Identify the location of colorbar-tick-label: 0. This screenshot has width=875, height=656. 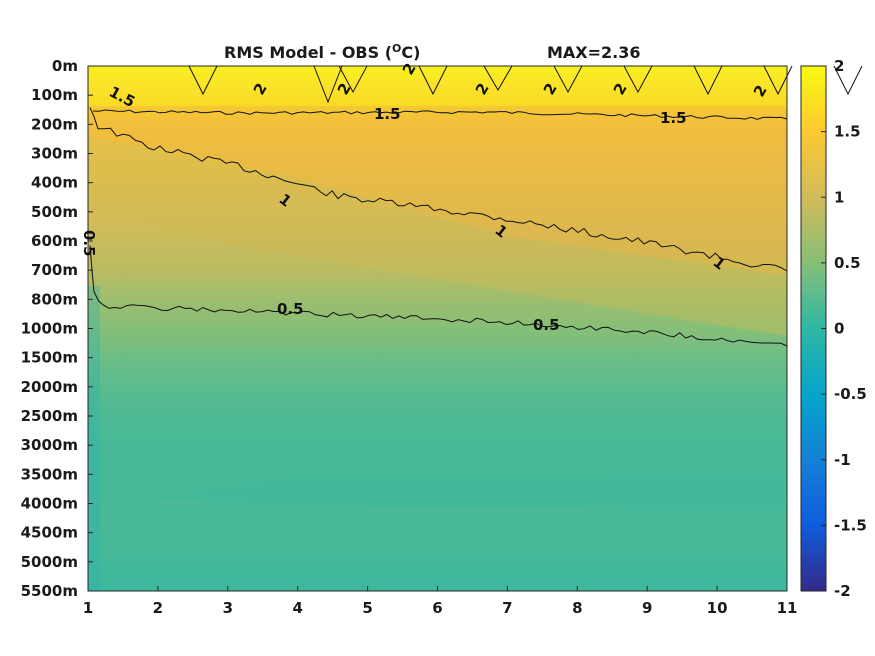
(839, 329).